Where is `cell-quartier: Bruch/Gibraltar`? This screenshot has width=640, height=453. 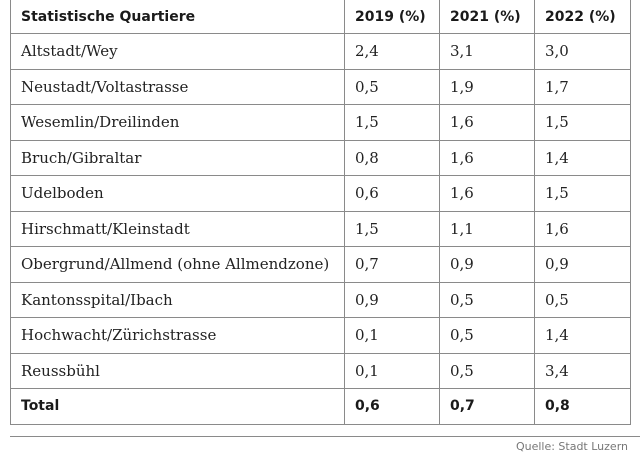 cell-quartier: Bruch/Gibraltar is located at coordinates (177, 157).